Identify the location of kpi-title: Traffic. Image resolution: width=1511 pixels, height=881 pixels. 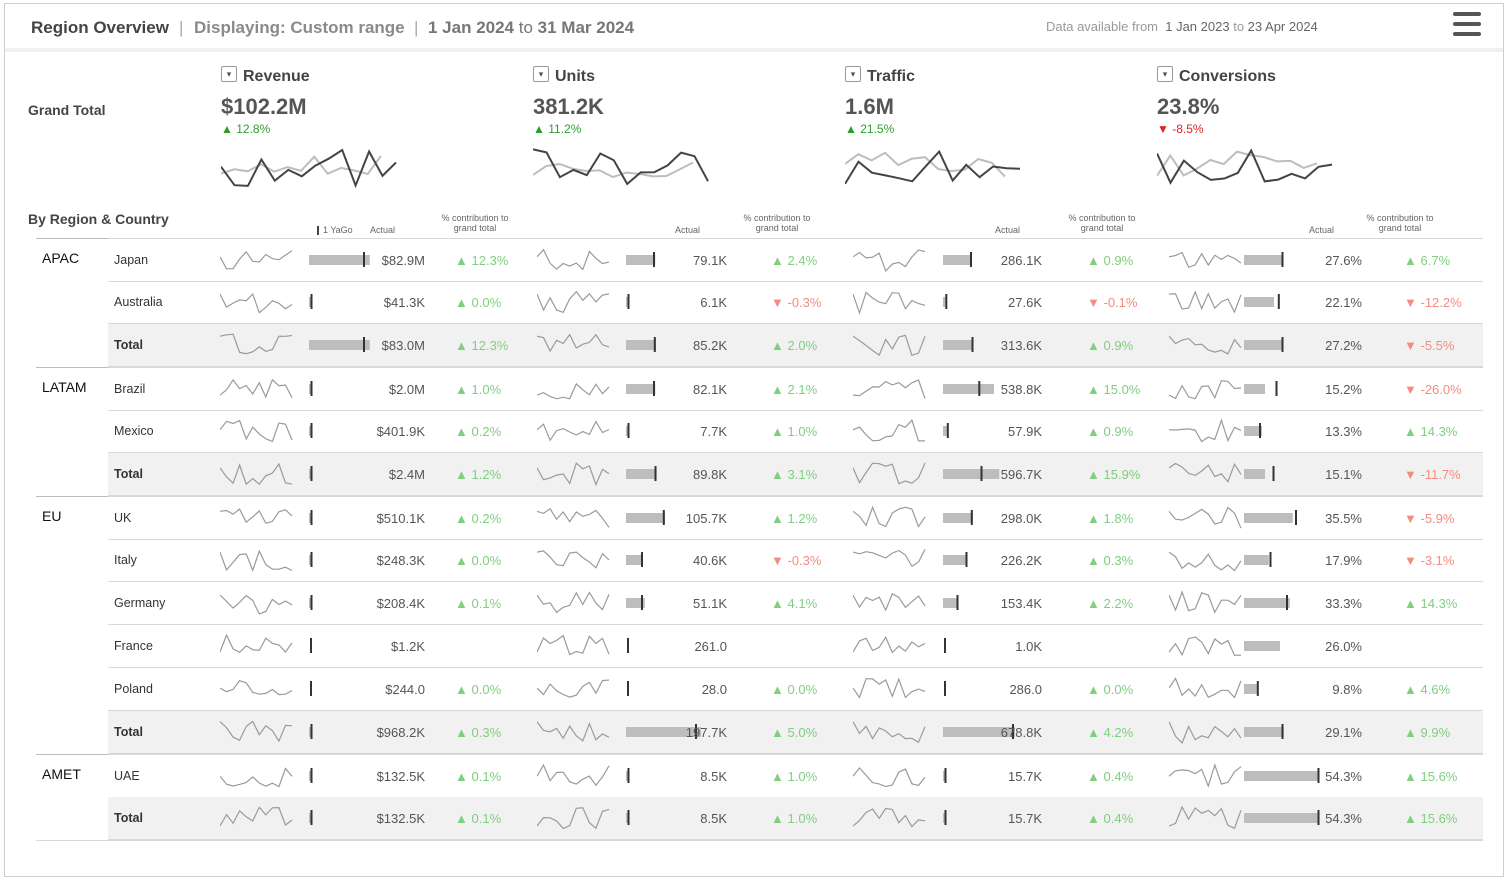
(891, 76).